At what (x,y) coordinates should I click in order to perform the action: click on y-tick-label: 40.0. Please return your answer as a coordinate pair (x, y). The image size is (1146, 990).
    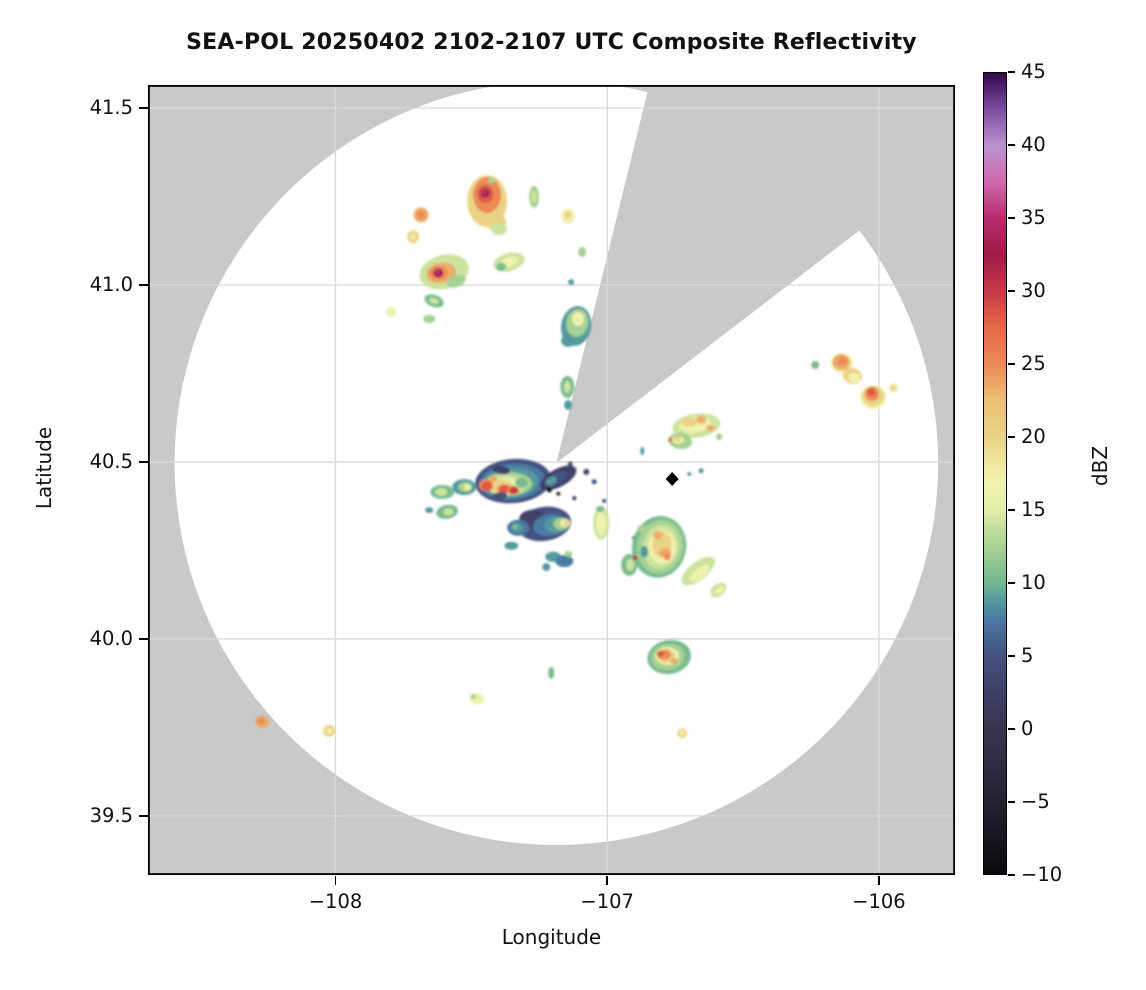
    Looking at the image, I should click on (111, 638).